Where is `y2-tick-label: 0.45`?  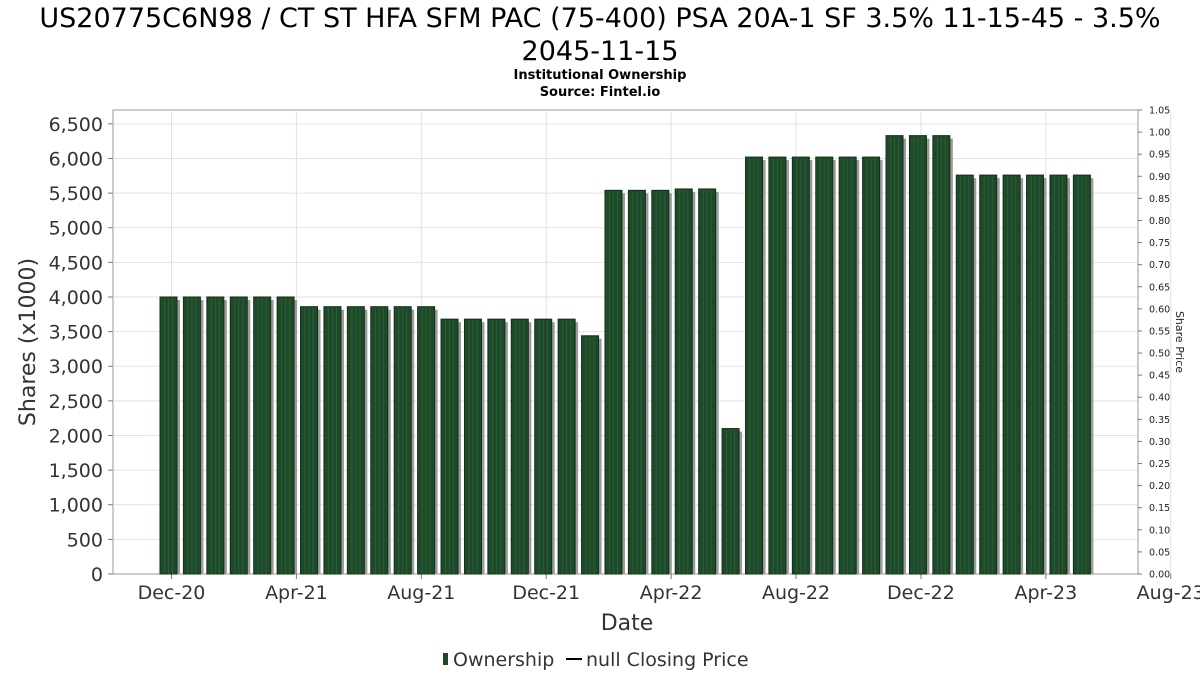
y2-tick-label: 0.45 is located at coordinates (1159, 376).